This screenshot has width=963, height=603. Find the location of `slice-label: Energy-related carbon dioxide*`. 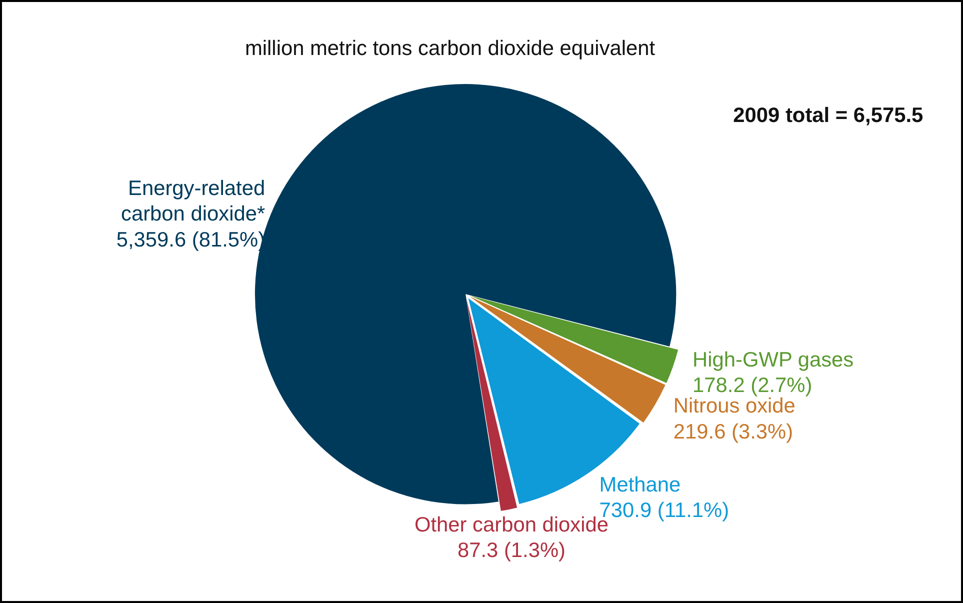

slice-label: Energy-related carbon dioxide* is located at coordinates (193, 201).